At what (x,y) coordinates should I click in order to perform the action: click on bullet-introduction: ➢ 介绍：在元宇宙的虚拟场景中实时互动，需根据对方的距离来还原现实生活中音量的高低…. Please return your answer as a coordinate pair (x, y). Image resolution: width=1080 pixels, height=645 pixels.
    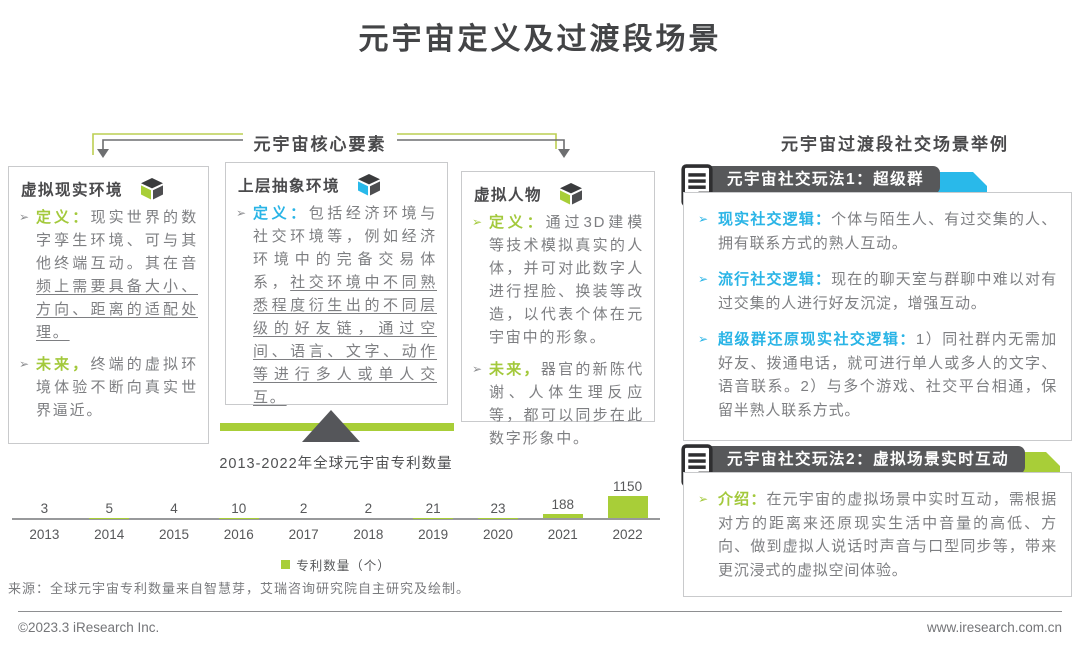
    Looking at the image, I should click on (877, 535).